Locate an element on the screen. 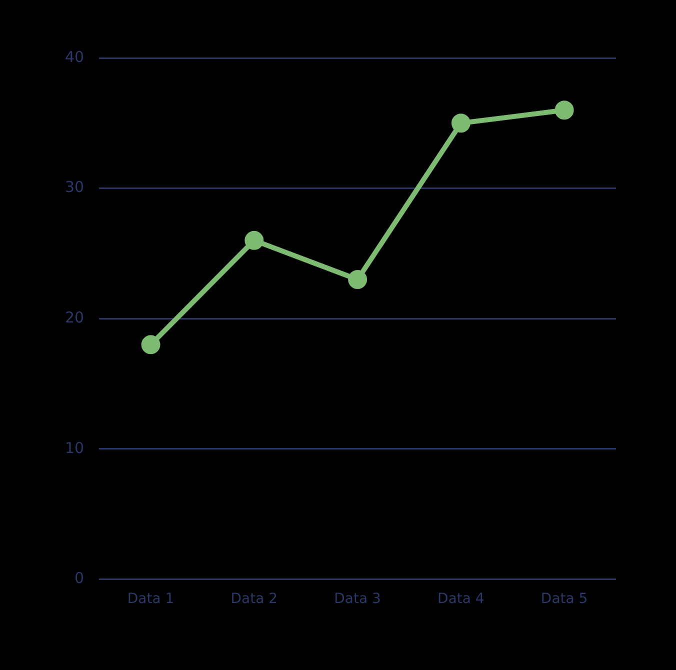 This screenshot has width=676, height=670. x-tick-label: Data 1 is located at coordinates (150, 599).